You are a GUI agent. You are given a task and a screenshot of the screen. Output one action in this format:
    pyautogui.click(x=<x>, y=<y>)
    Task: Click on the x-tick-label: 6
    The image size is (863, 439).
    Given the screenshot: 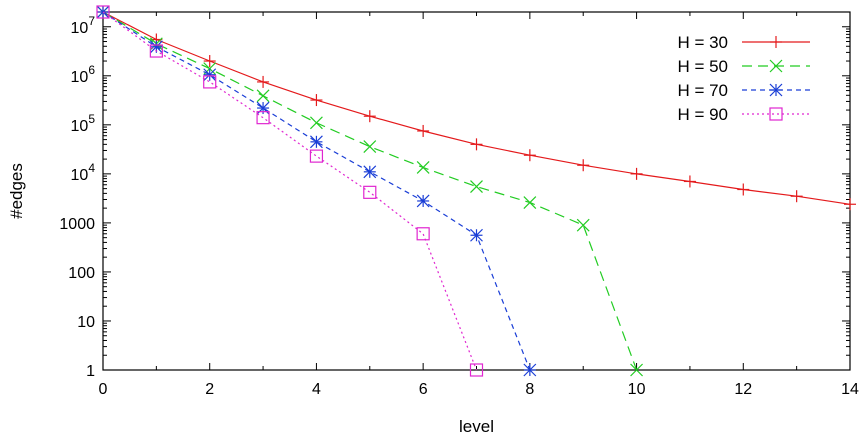 What is the action you would take?
    pyautogui.click(x=423, y=389)
    